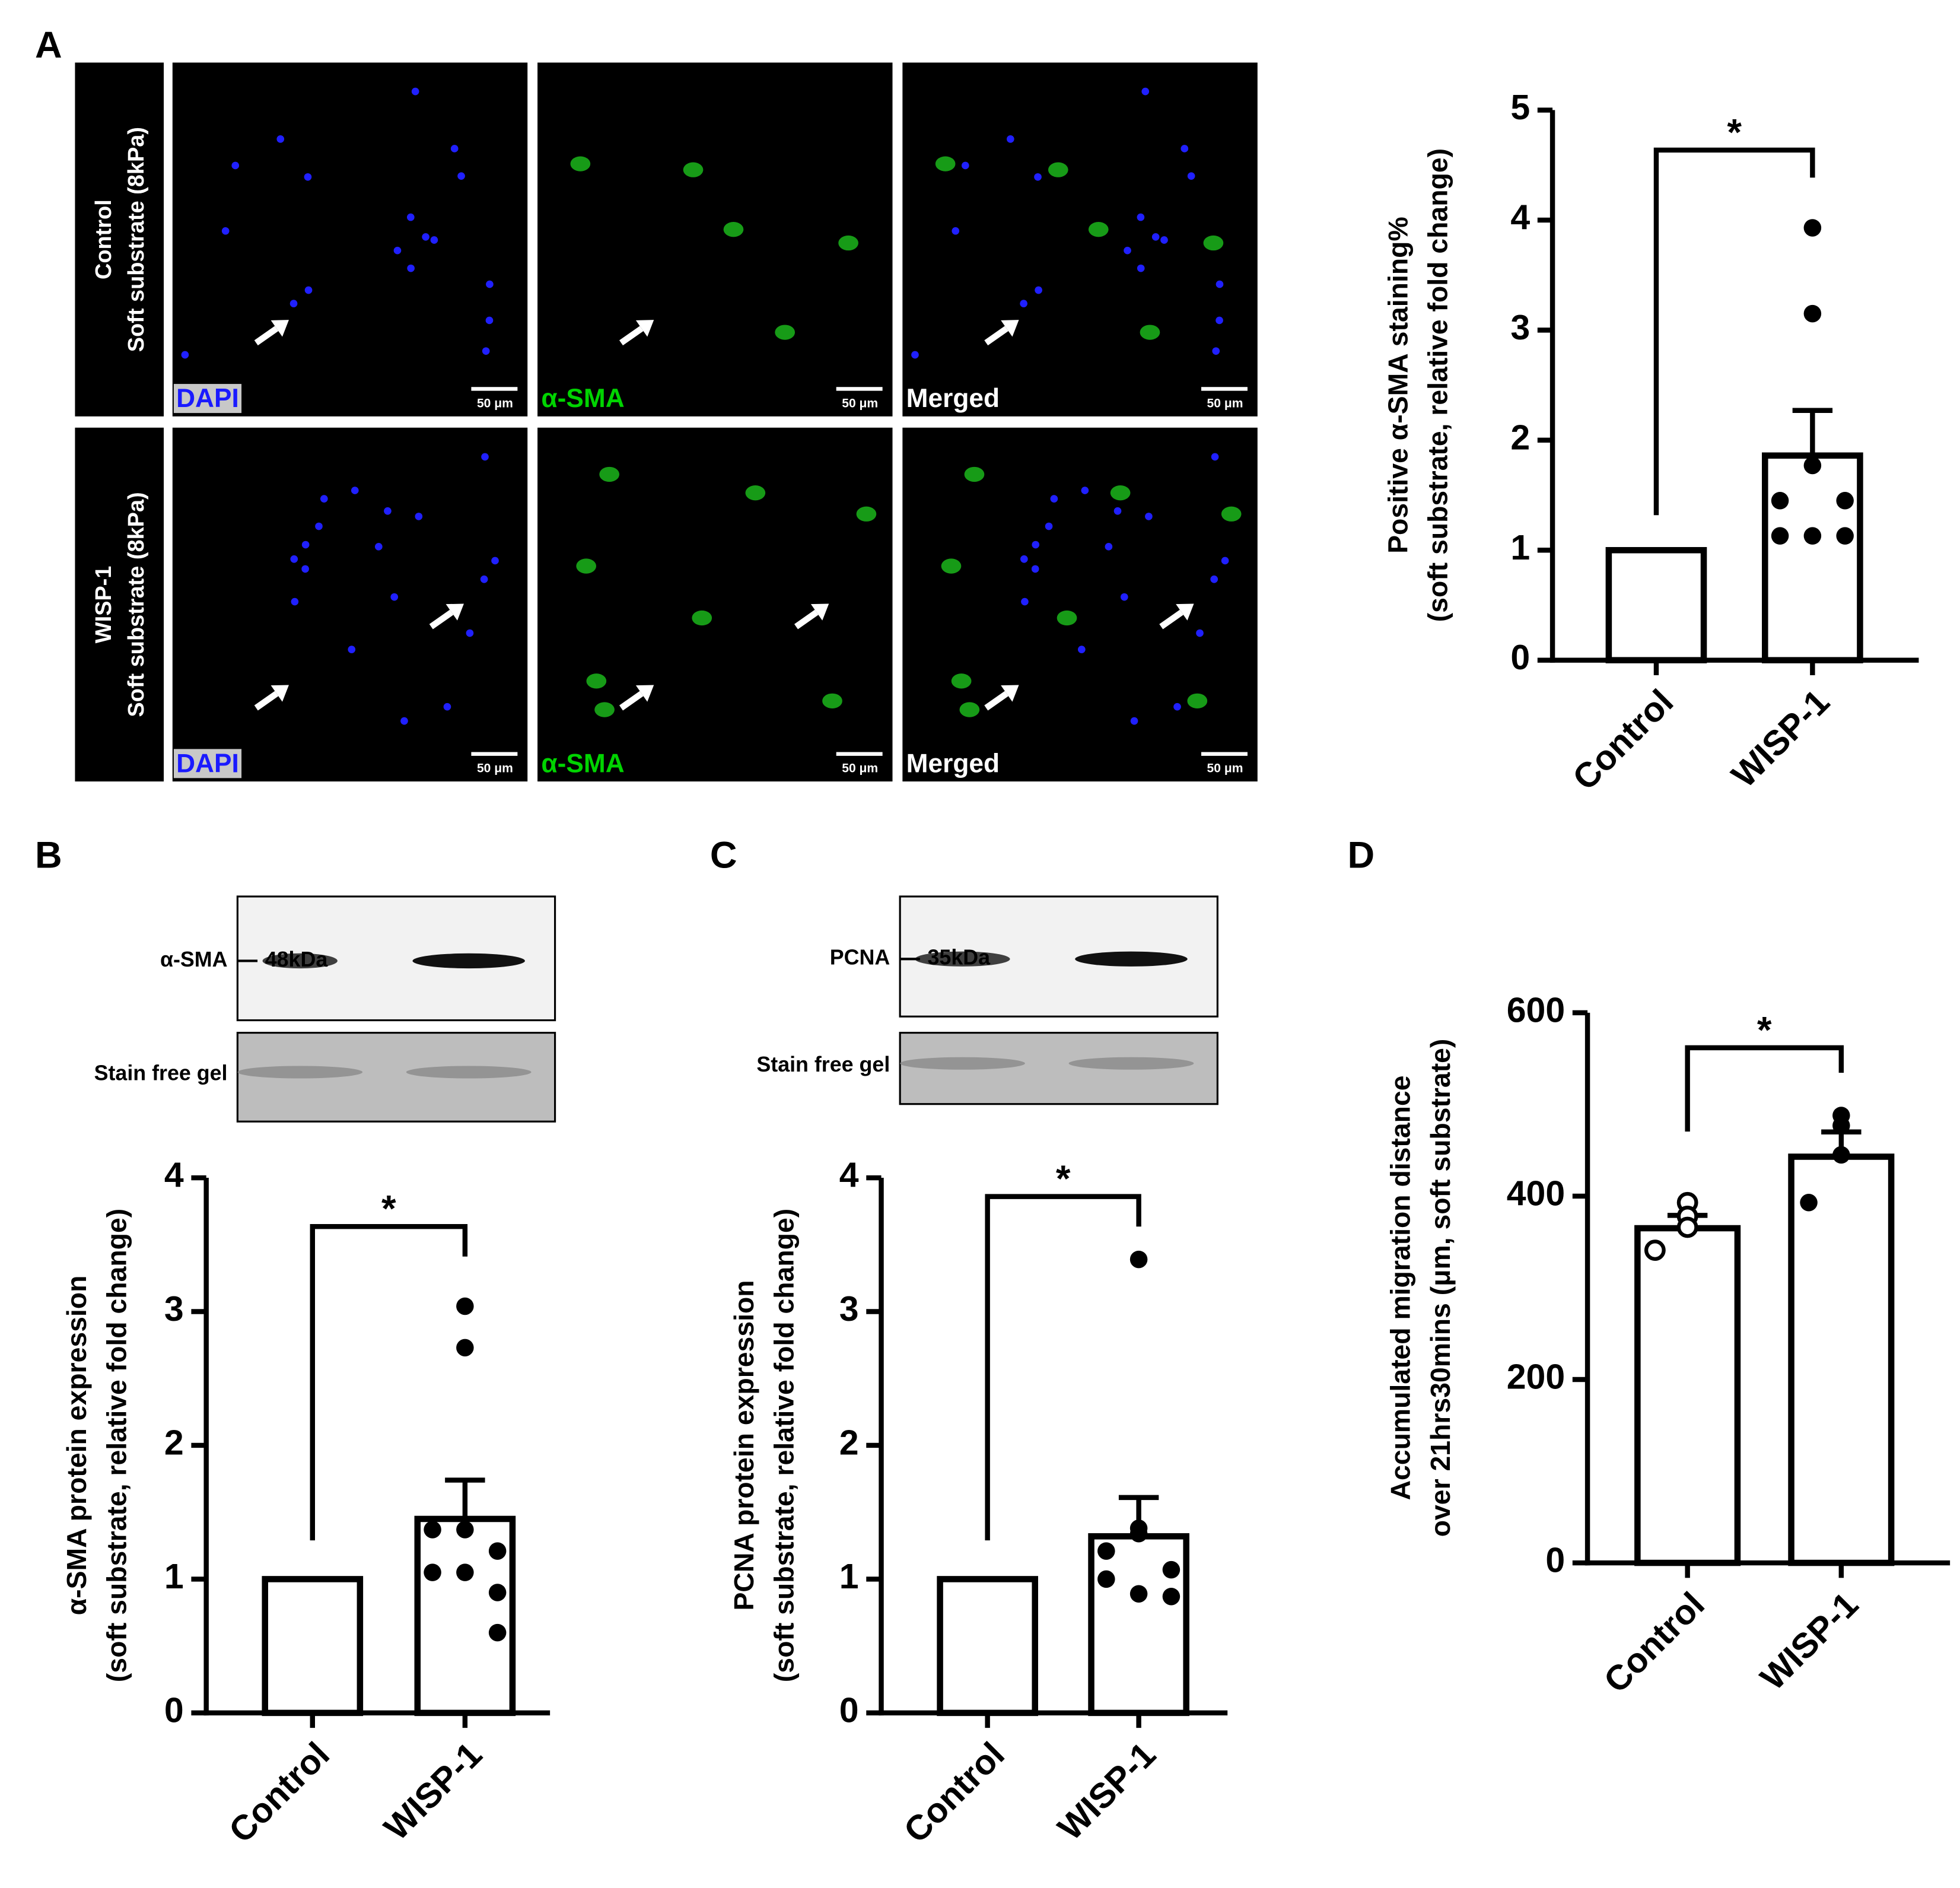 The height and width of the screenshot is (1888, 1960). Describe the element at coordinates (1225, 768) in the screenshot. I see `scale-bar-label: 50 μm` at that location.